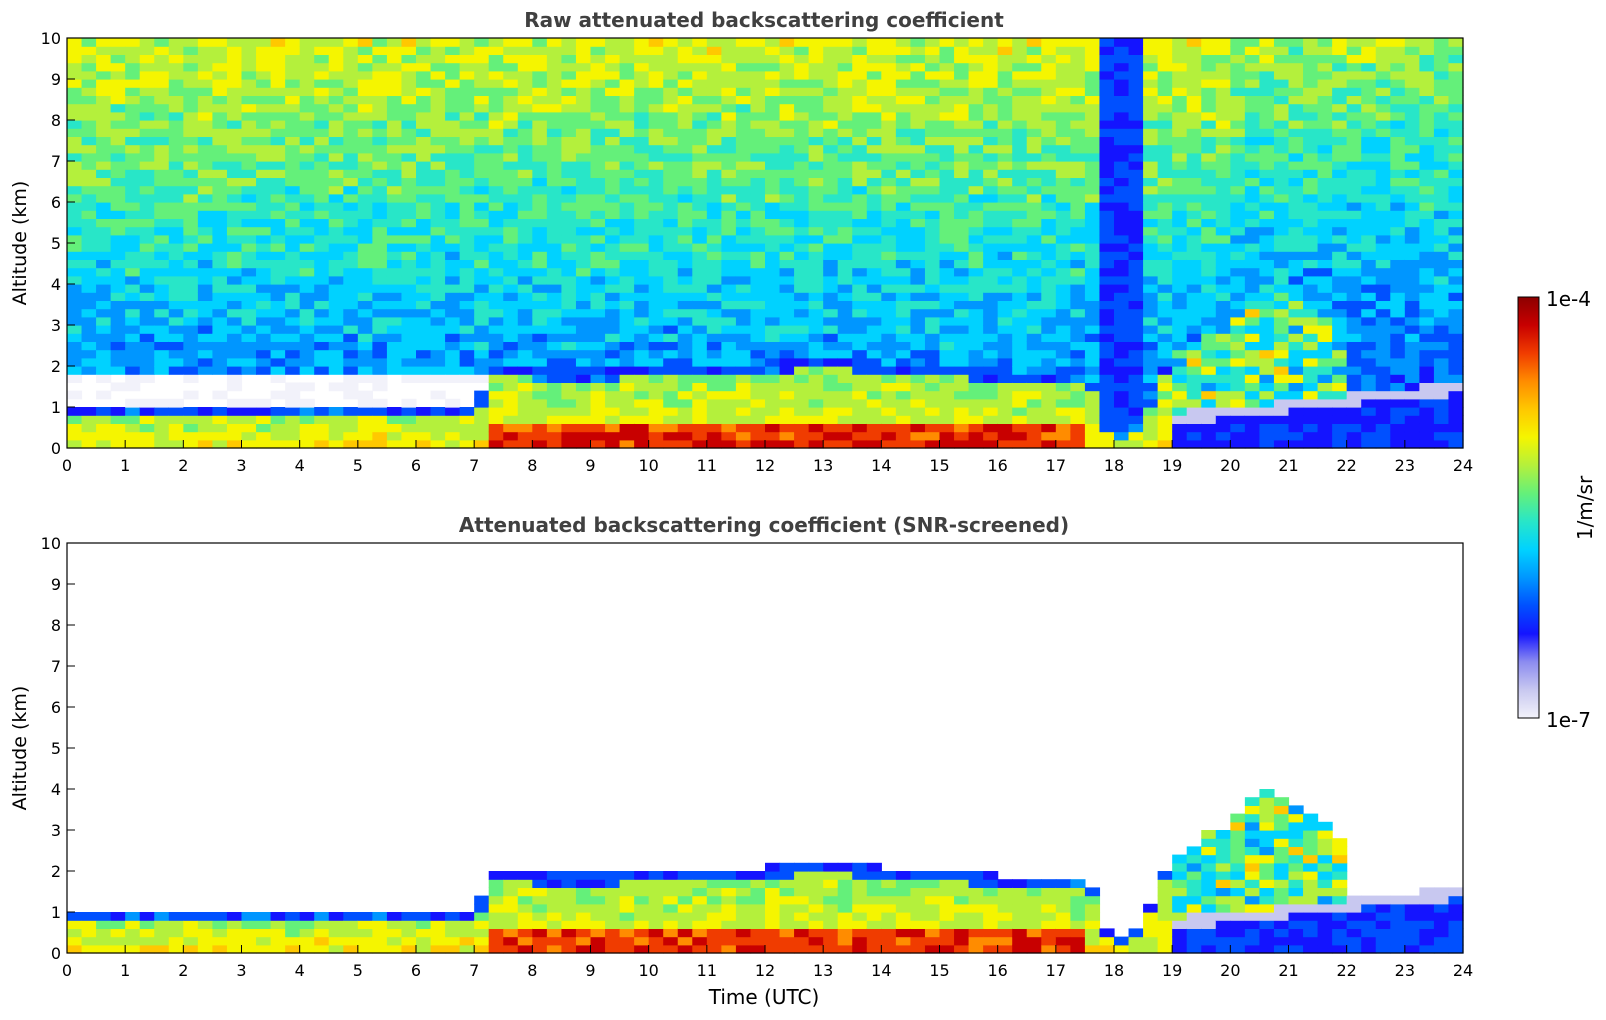  What do you see at coordinates (707, 465) in the screenshot?
I see `x-tick-label: 11` at bounding box center [707, 465].